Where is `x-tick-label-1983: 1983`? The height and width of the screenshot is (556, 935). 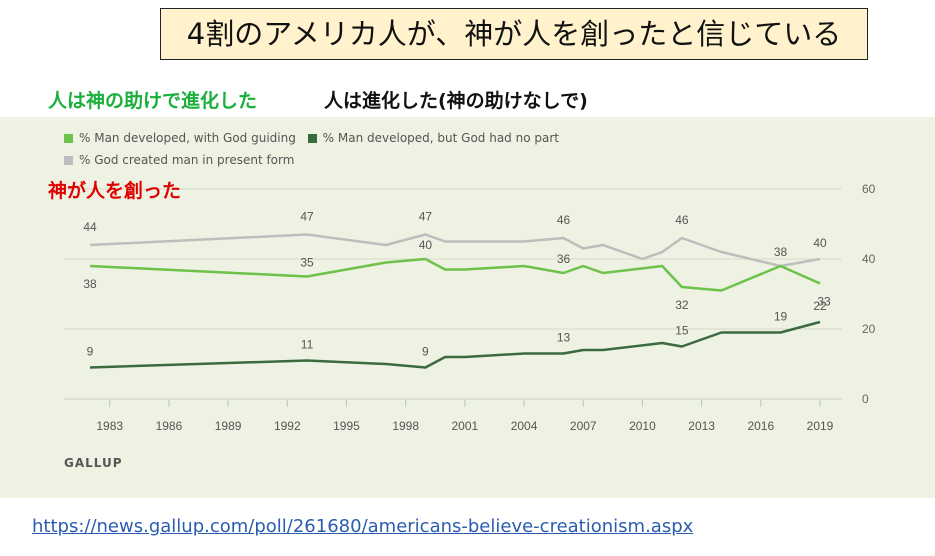
x-tick-label-1983: 1983 is located at coordinates (109, 426).